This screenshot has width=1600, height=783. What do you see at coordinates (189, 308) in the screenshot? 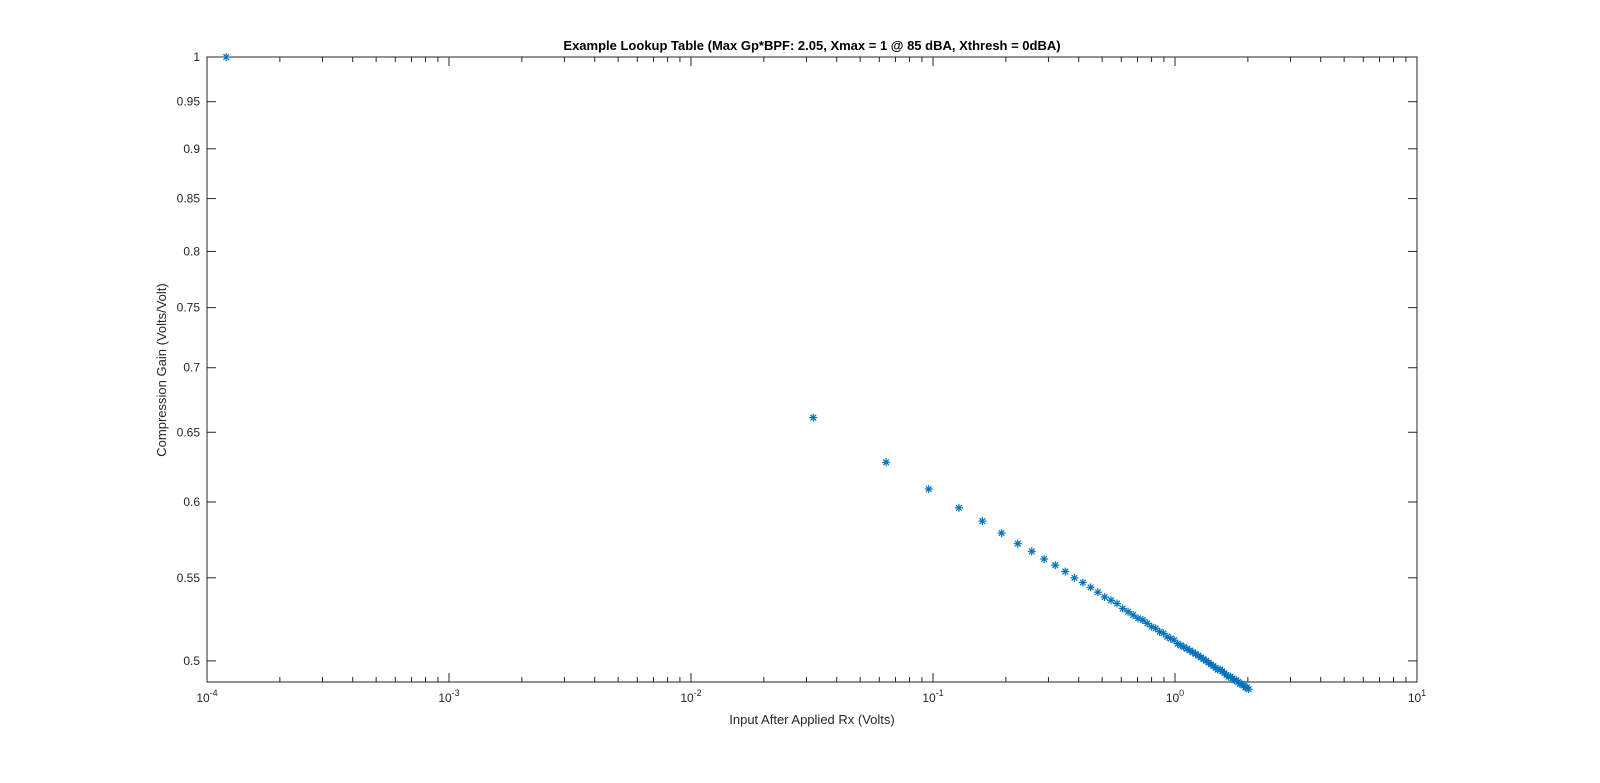
I see `y-tick-label: 0.75` at bounding box center [189, 308].